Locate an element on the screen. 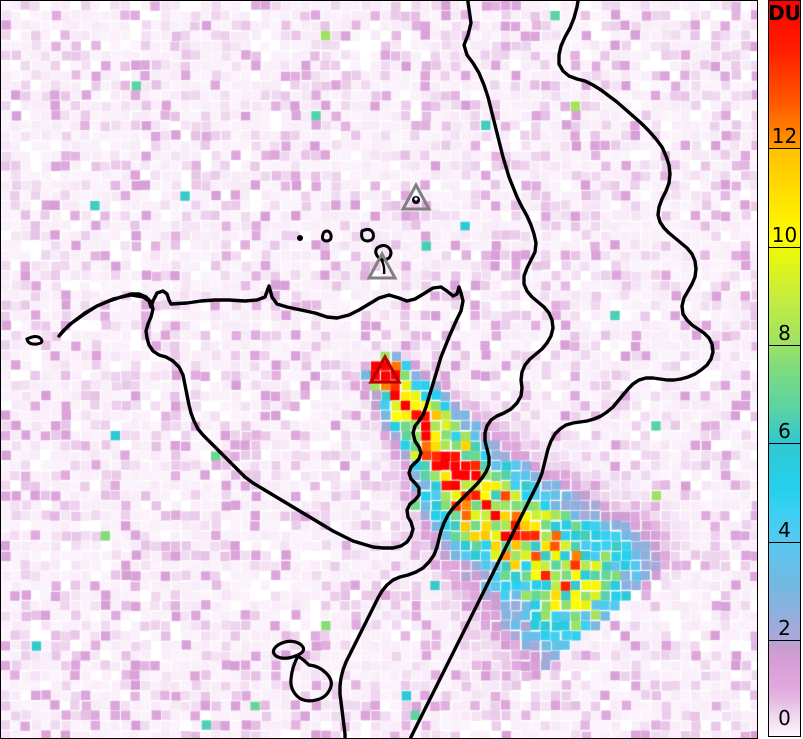 The height and width of the screenshot is (739, 803). colorbar-tick-label: 10 is located at coordinates (784, 235).